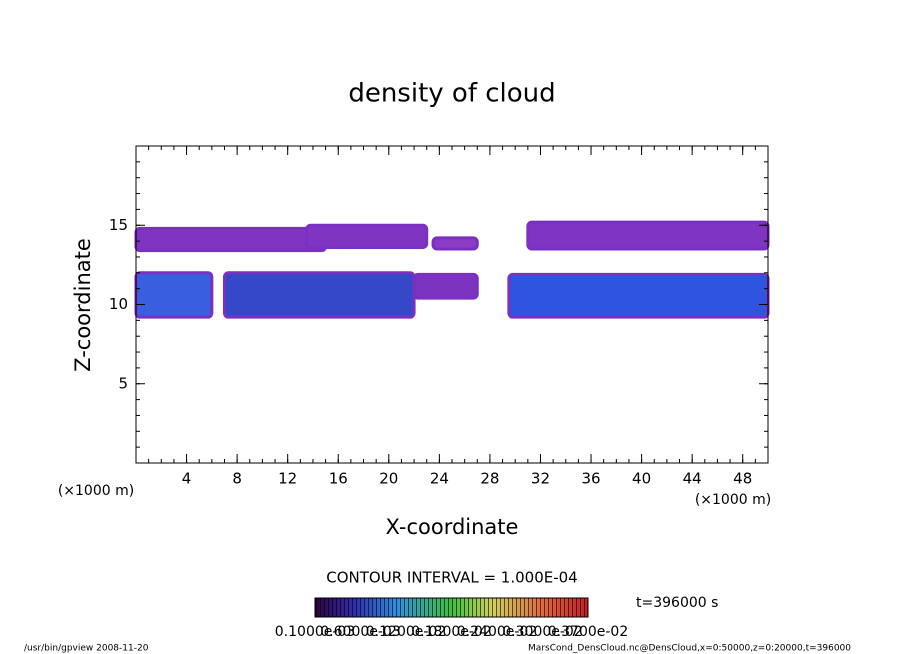 Image resolution: width=904 pixels, height=654 pixels. Describe the element at coordinates (439, 479) in the screenshot. I see `x-tick-label: 24` at that location.